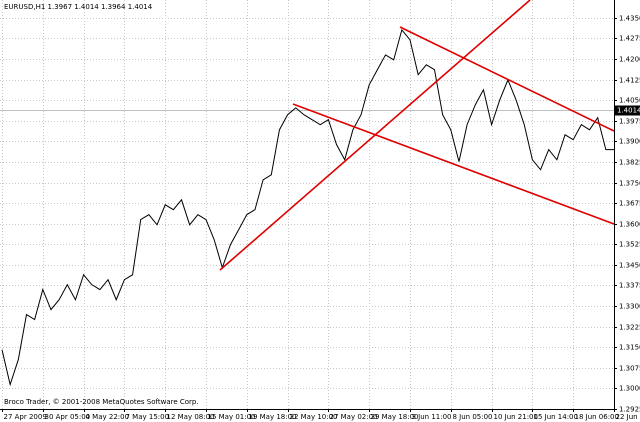  I want to click on x-tick-label: 18 Jun 06:00, so click(597, 417).